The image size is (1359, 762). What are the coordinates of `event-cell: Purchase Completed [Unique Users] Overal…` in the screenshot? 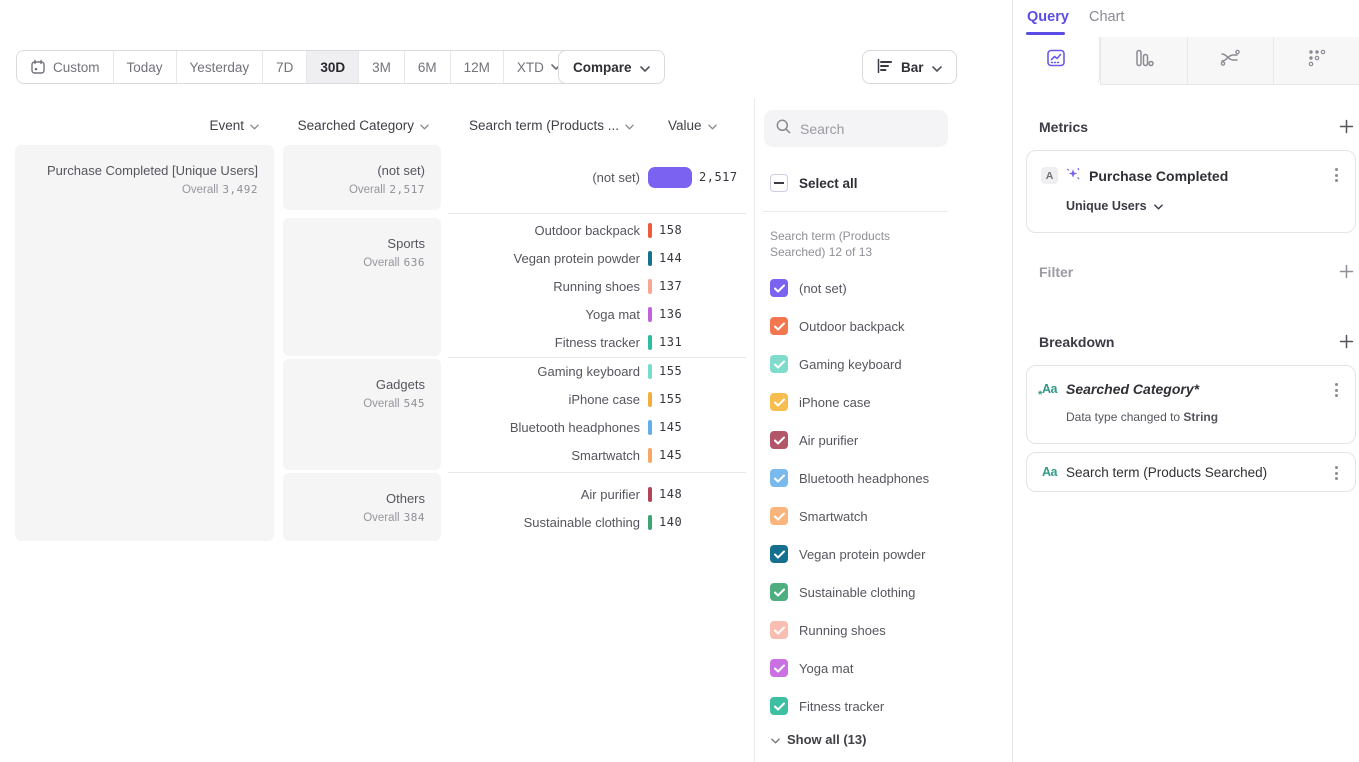 It's located at (144, 343).